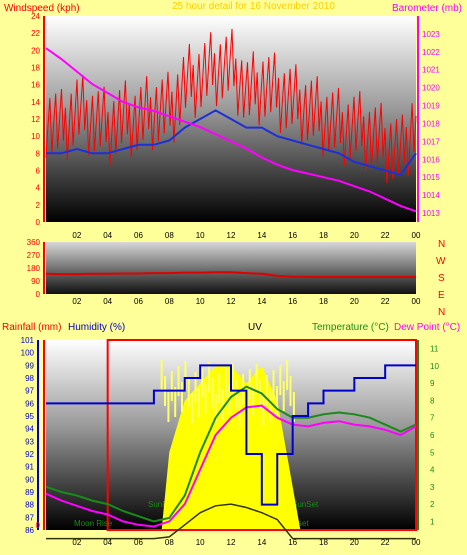 The image size is (467, 555). What do you see at coordinates (231, 142) in the screenshot?
I see `average-wind-line` at bounding box center [231, 142].